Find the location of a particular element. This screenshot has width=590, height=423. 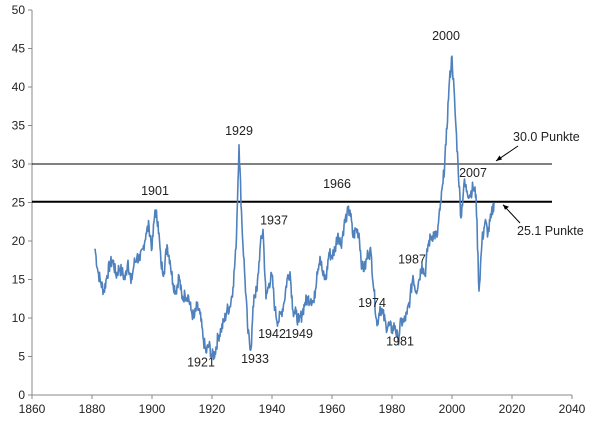

annotation-label: 1937 is located at coordinates (274, 220).